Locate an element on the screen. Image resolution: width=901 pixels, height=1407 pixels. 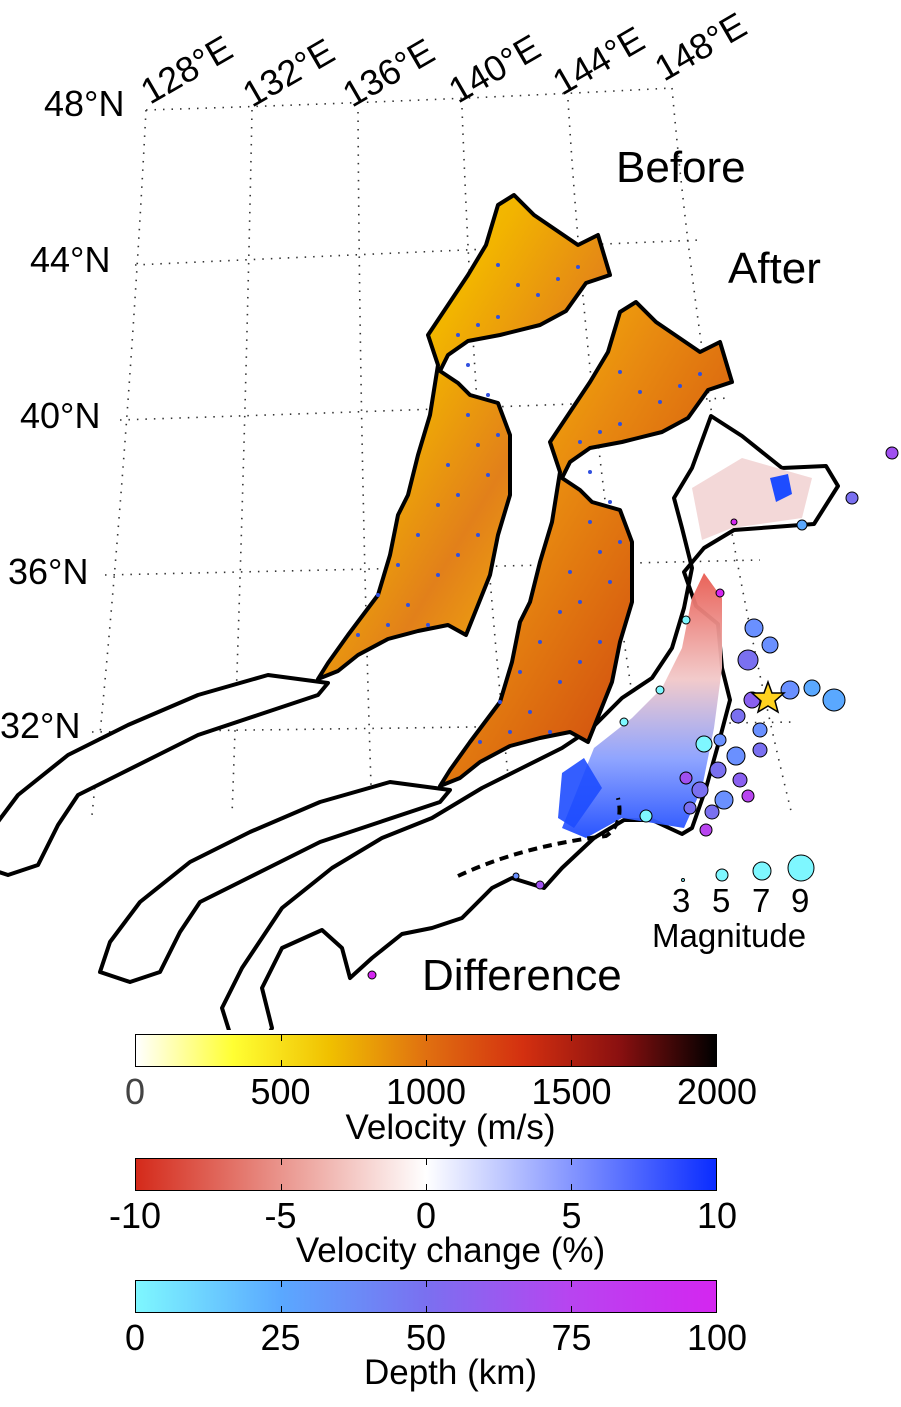
depth-colorbar-ticks: 0 25 50 75 100 is located at coordinates (436, 1337).